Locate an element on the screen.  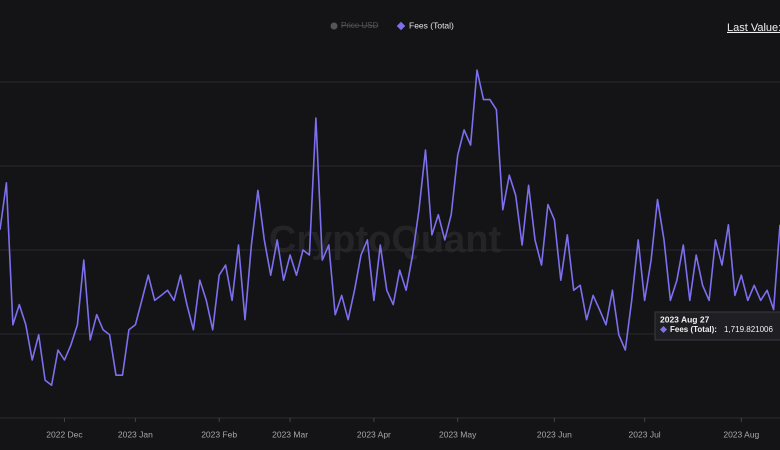
x-tick-label: 2023 Feb is located at coordinates (219, 434).